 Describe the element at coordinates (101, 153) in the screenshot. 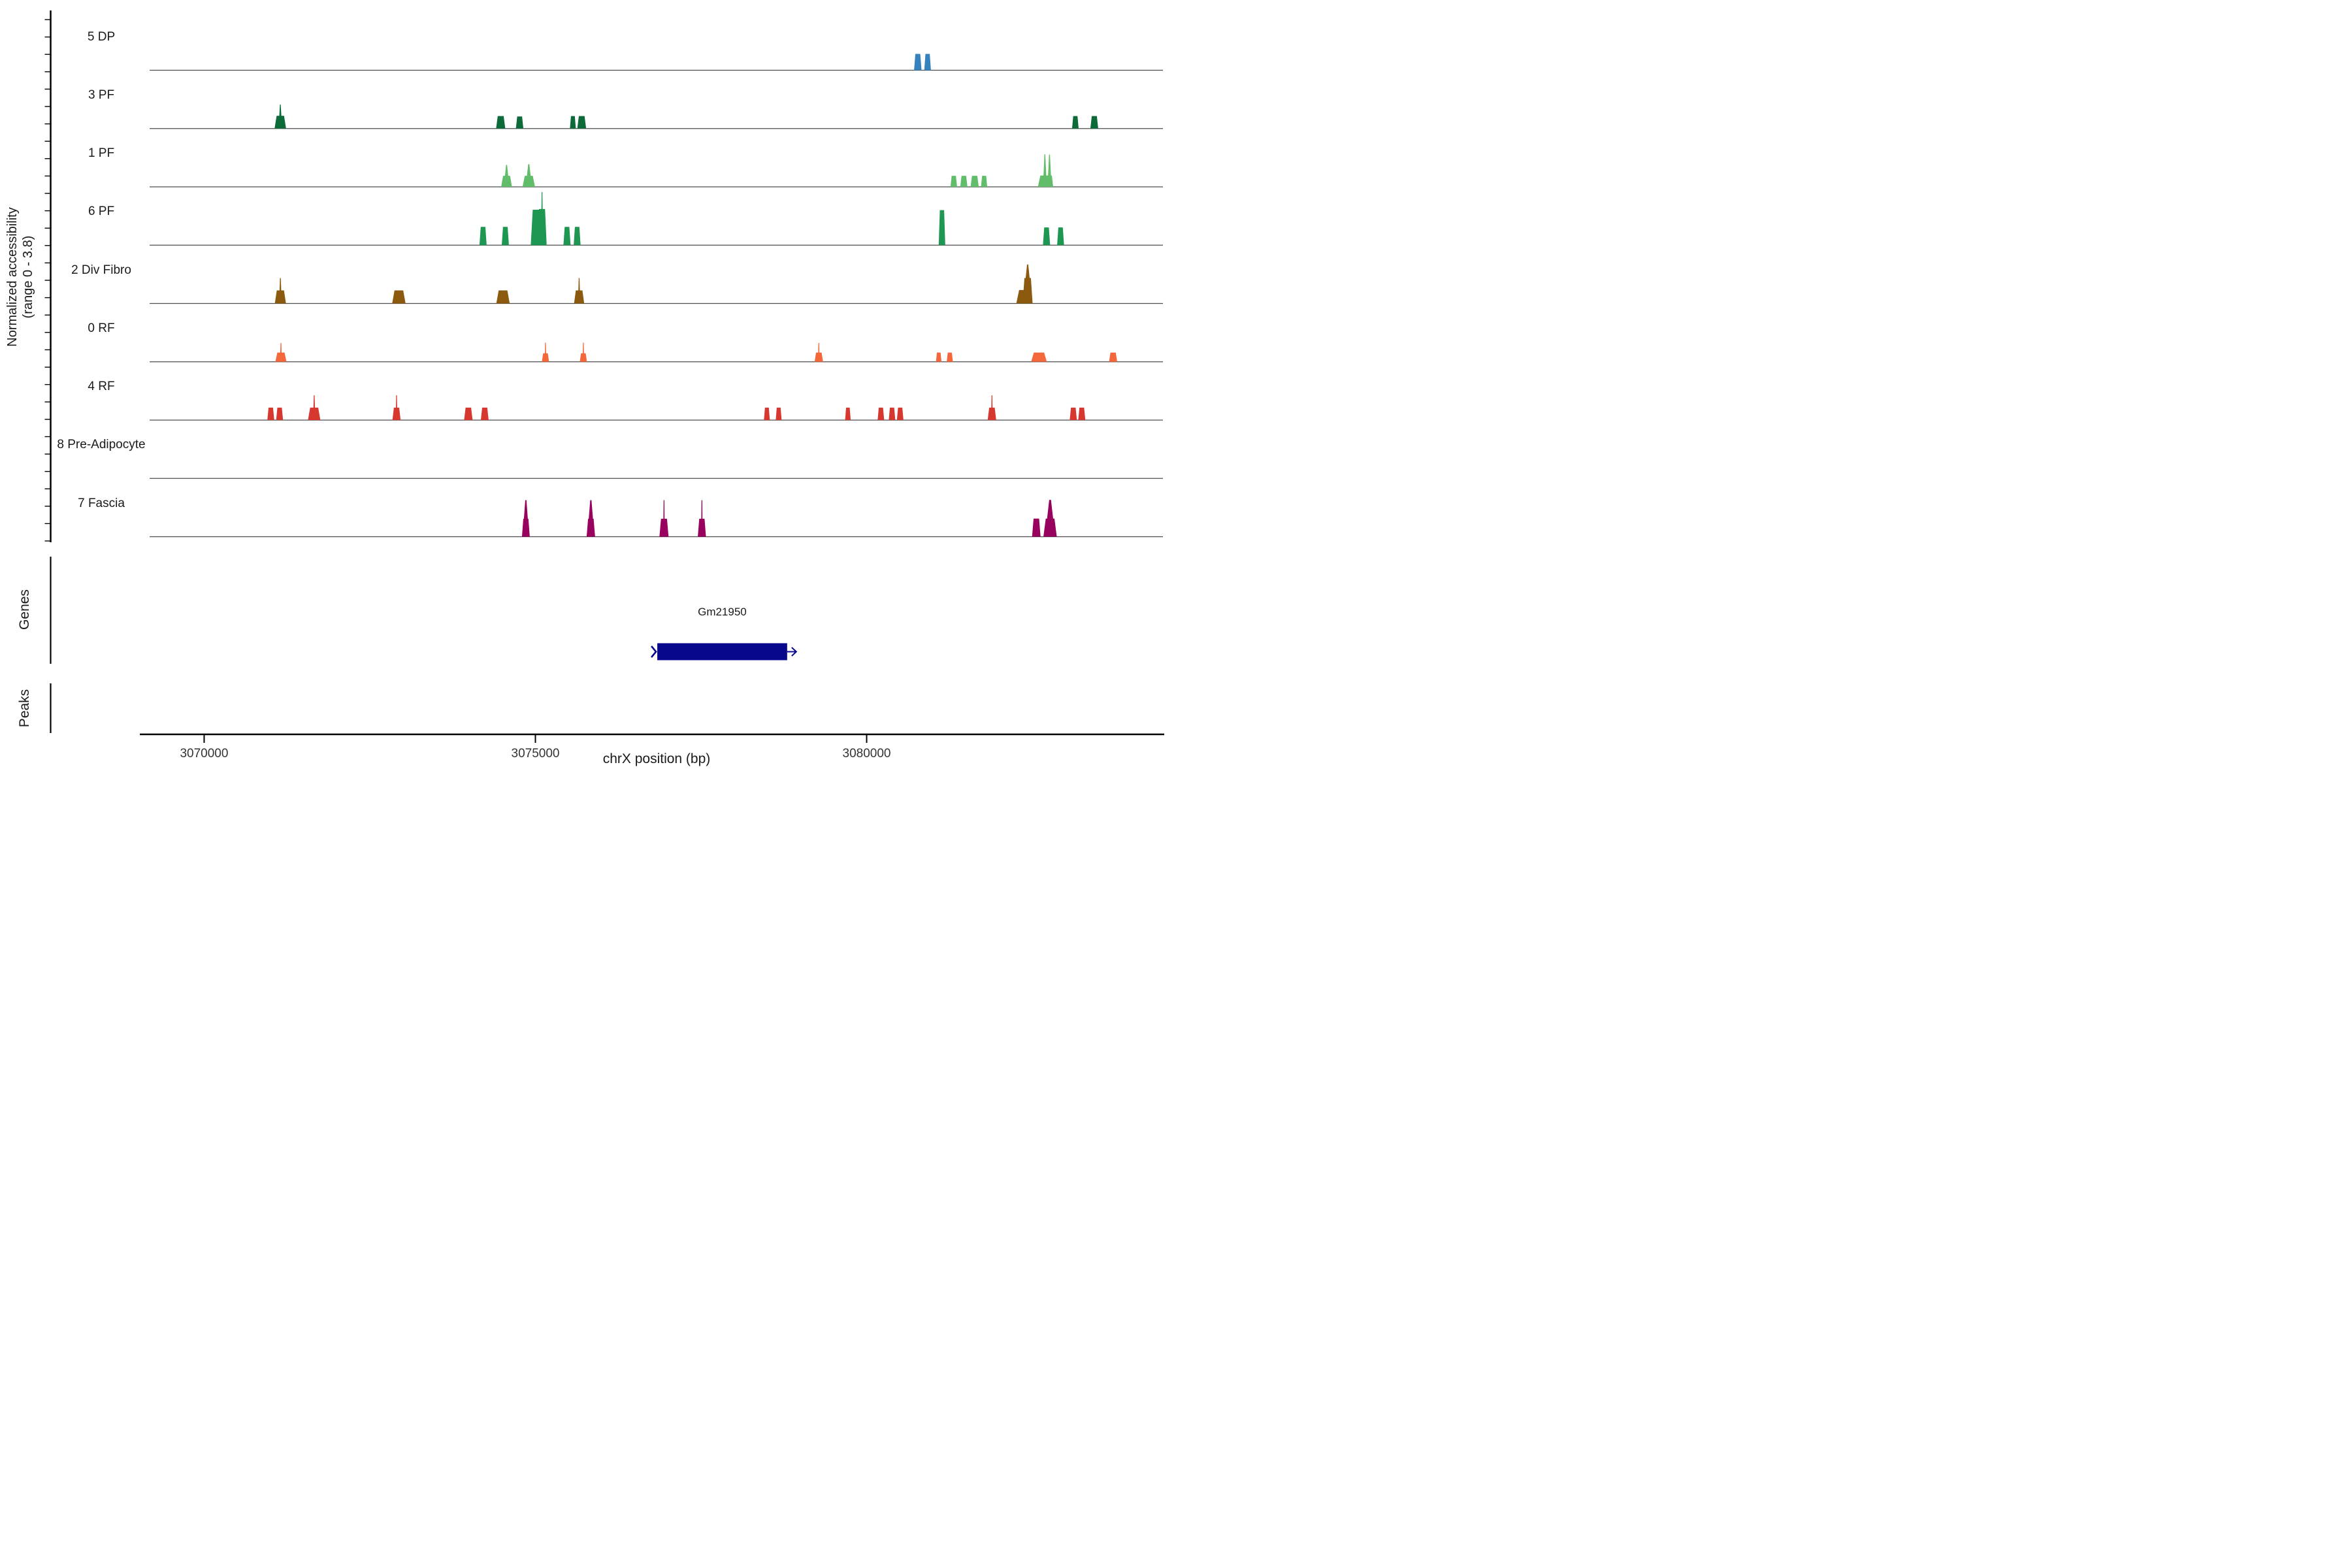

I see `track-label-1-pf: 1 PF` at that location.